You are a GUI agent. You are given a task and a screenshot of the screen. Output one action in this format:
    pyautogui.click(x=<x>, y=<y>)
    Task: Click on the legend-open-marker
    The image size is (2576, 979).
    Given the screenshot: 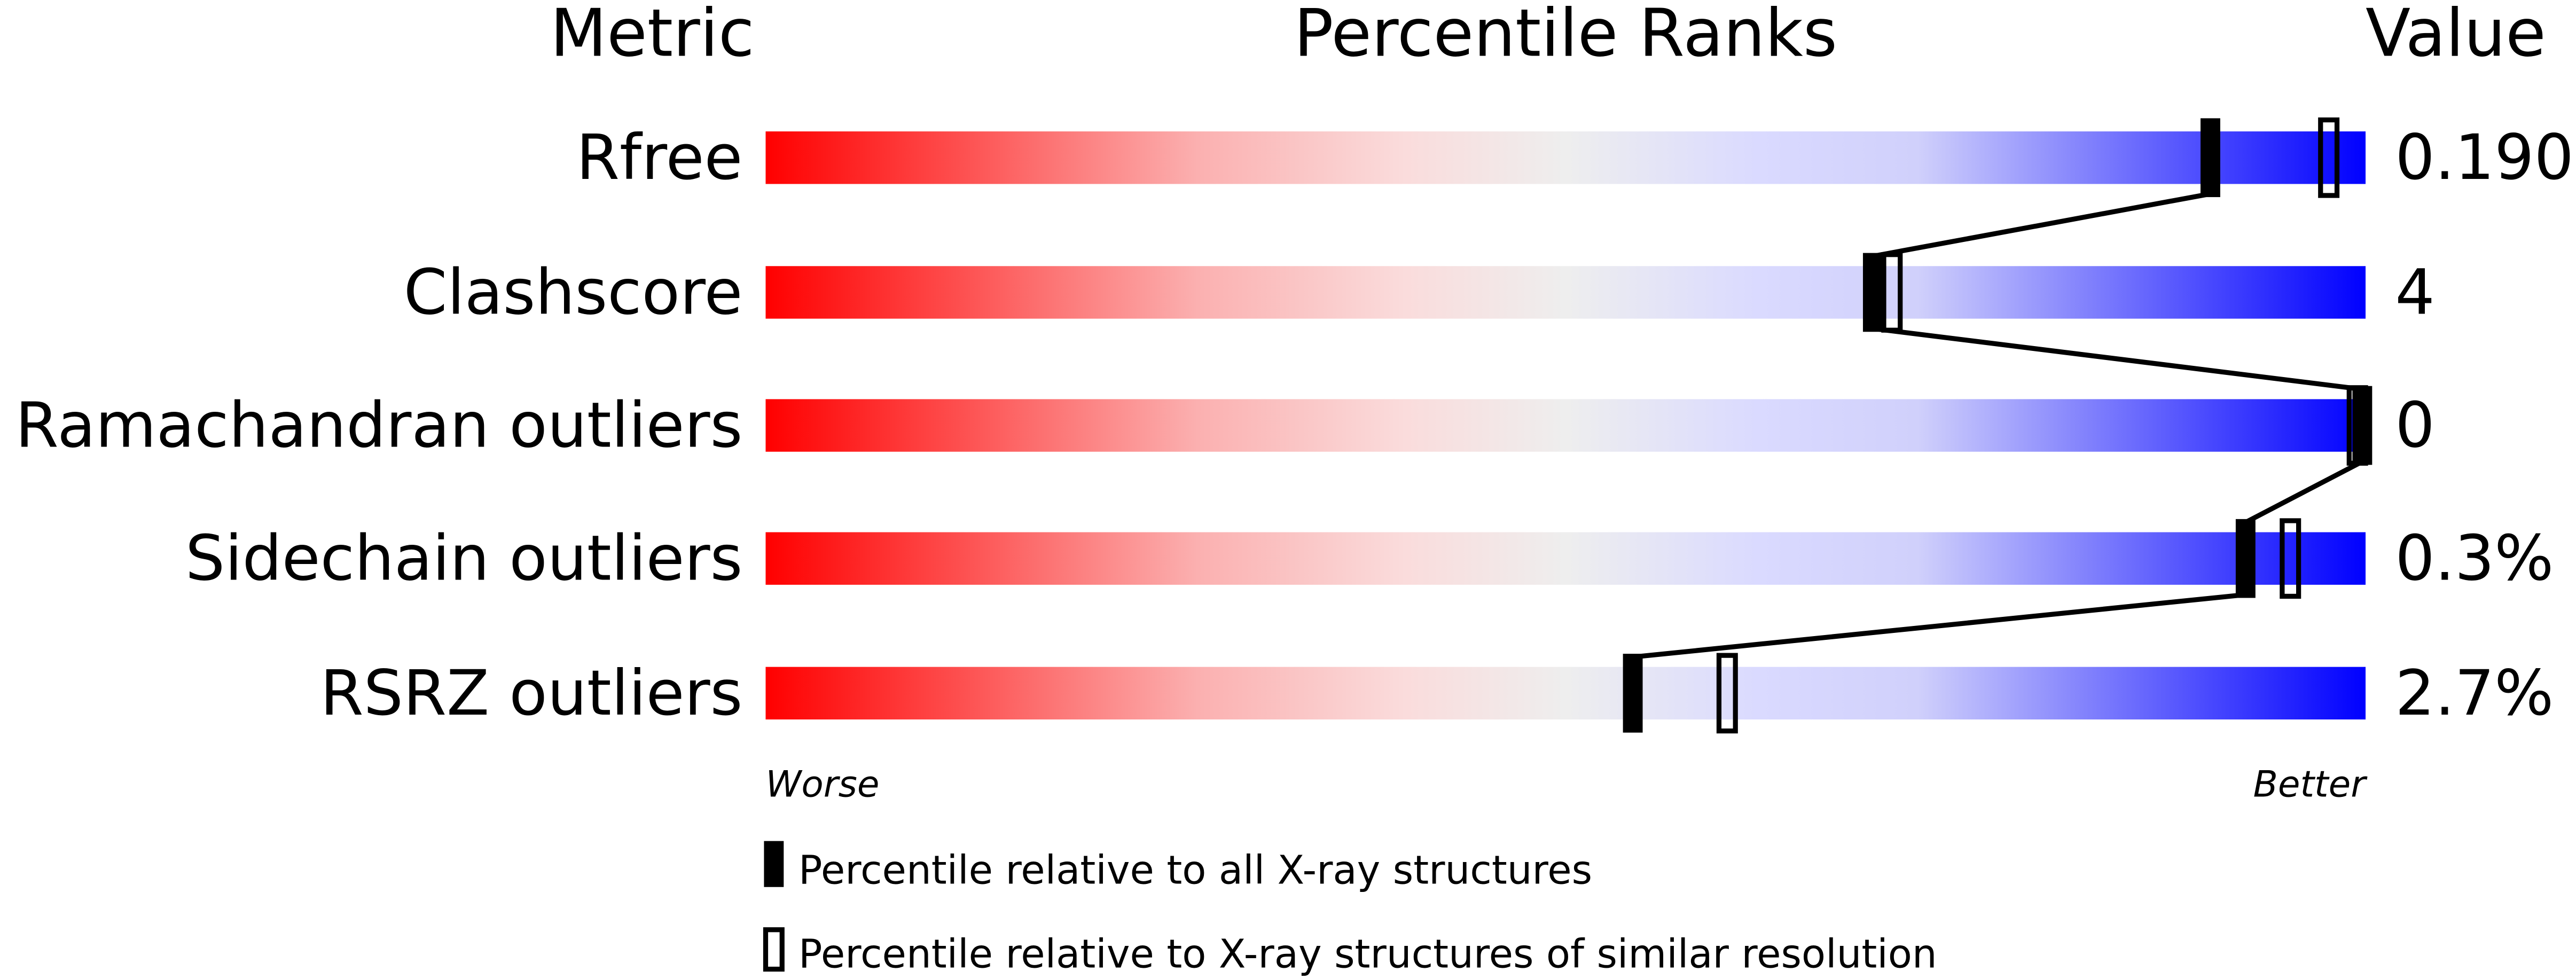 What is the action you would take?
    pyautogui.click(x=774, y=949)
    